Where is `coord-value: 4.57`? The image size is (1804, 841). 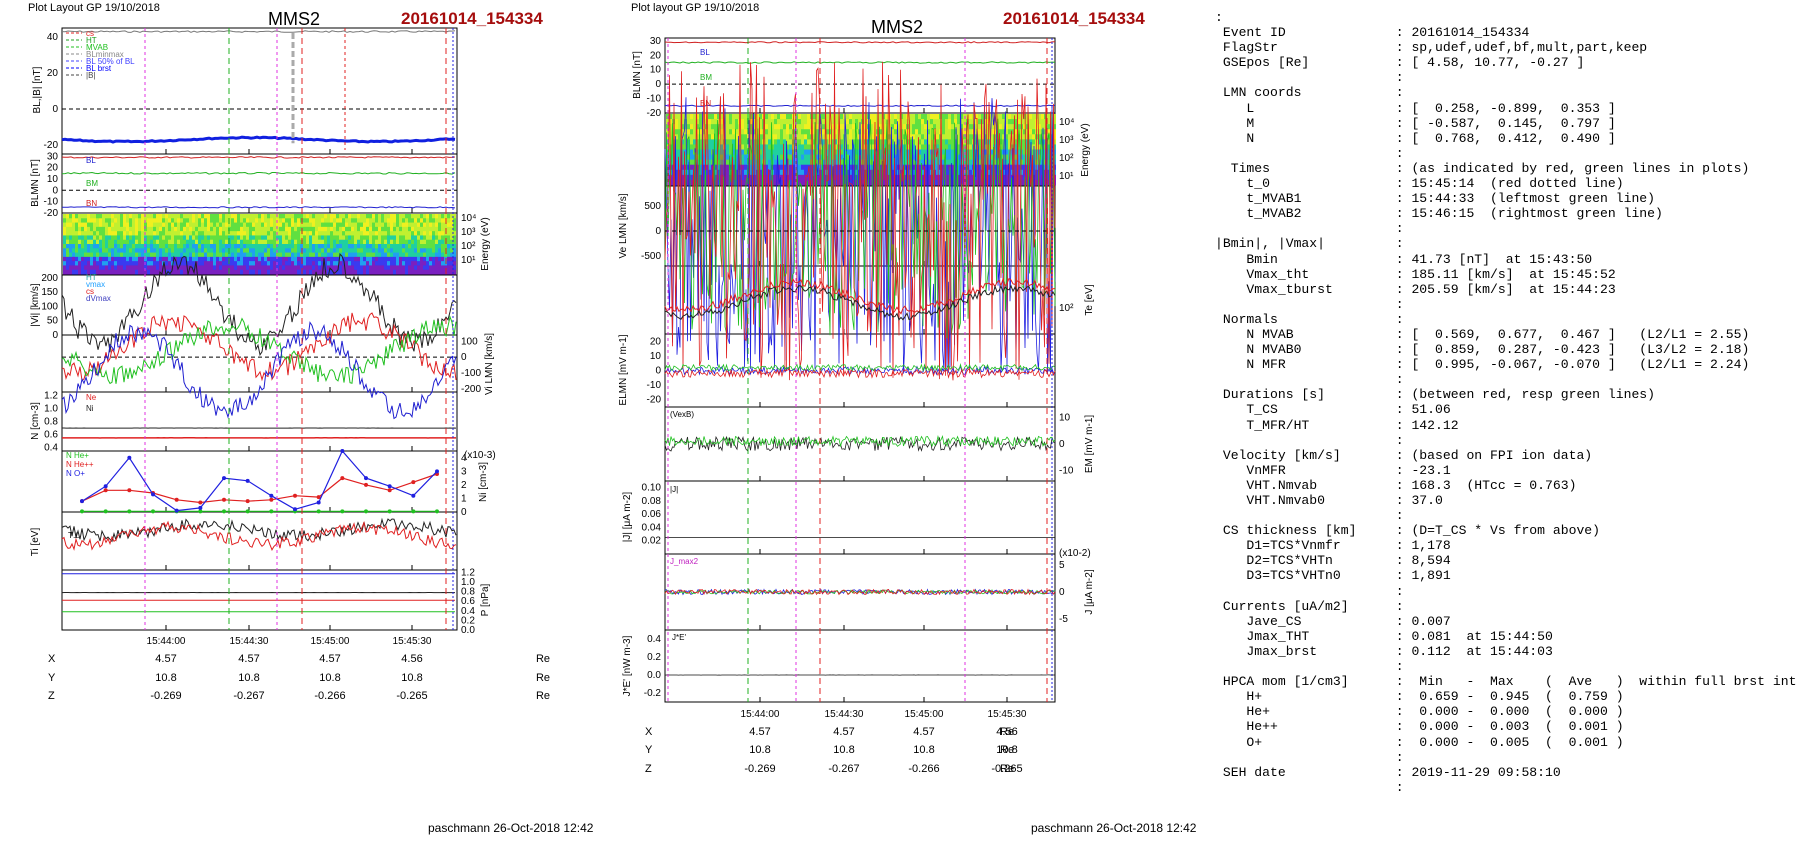
coord-value: 4.57 is located at coordinates (923, 732).